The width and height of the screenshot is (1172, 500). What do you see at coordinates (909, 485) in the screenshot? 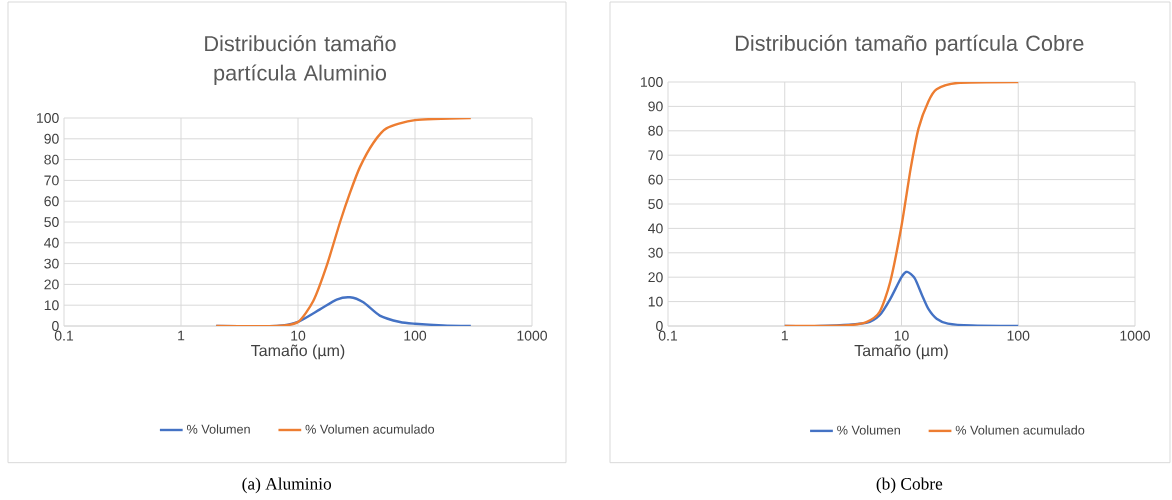
I see `text: (b) Cobre` at bounding box center [909, 485].